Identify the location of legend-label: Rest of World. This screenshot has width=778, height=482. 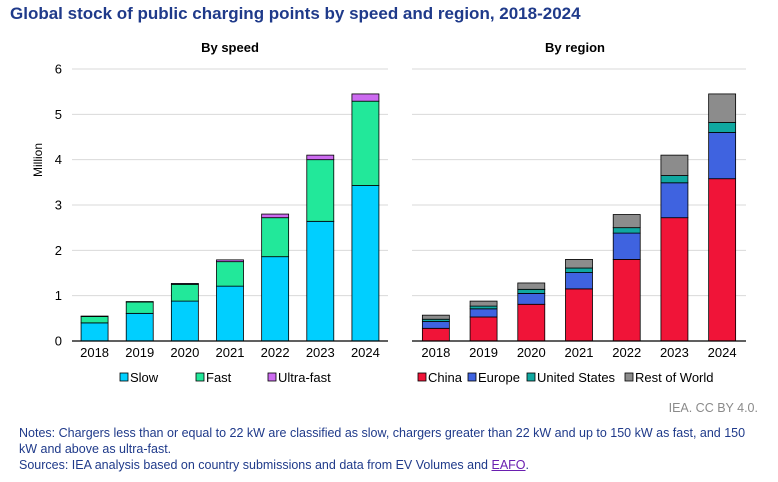
(674, 377).